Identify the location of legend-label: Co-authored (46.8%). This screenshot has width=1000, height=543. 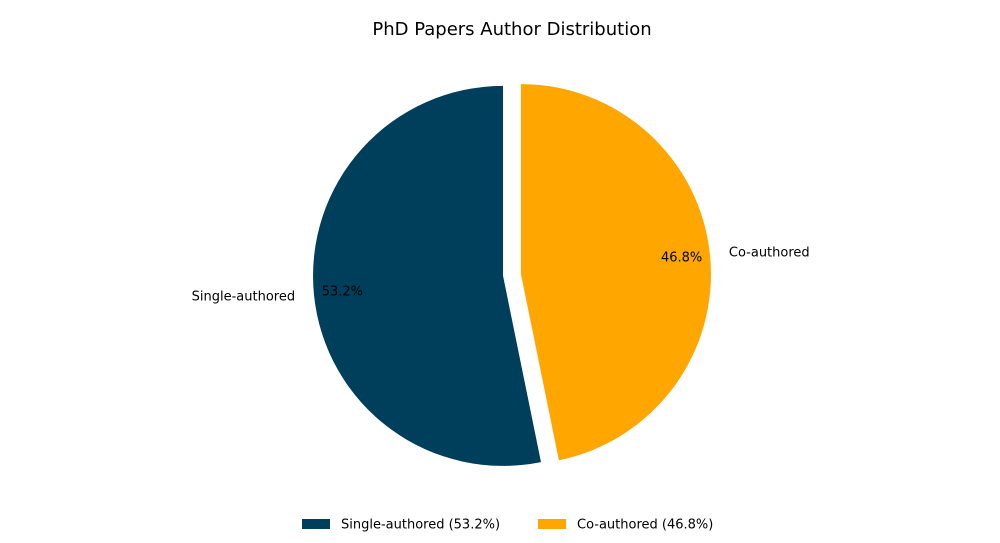
(645, 525).